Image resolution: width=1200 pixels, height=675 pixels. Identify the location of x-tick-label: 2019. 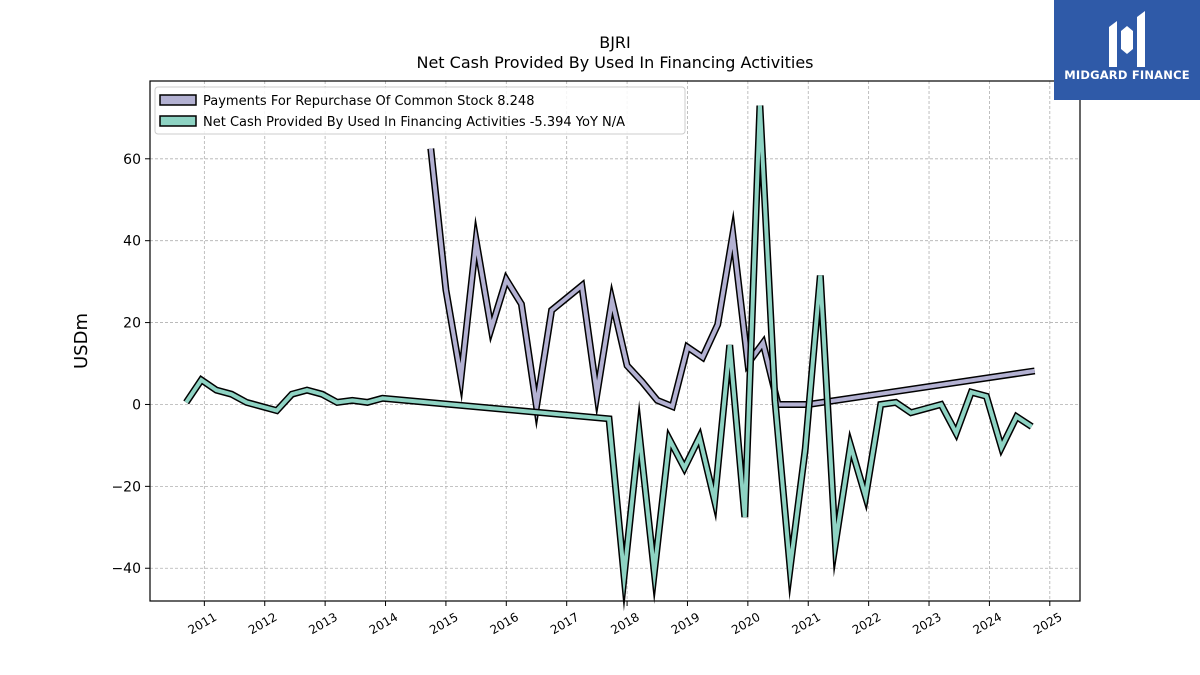
(685, 623).